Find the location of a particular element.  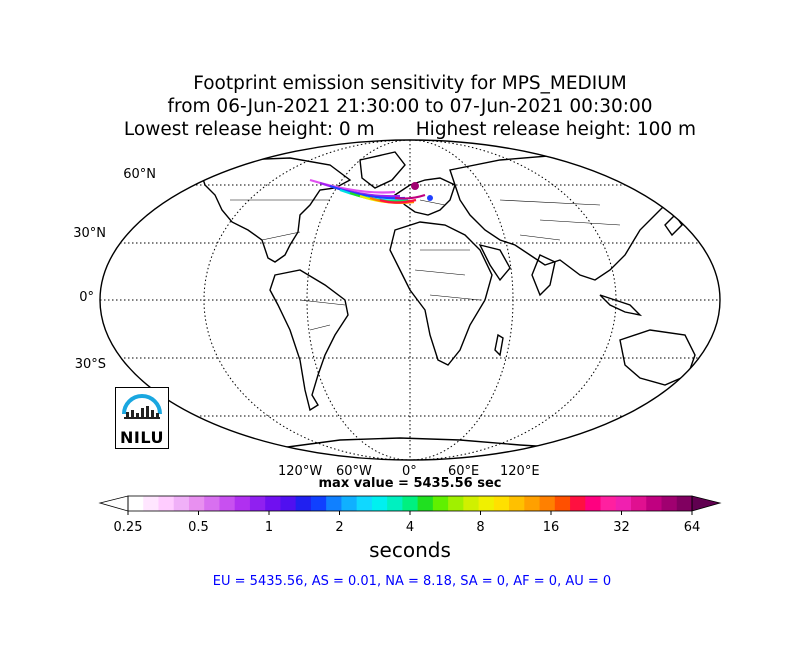

colorbar-tick-label: 8 is located at coordinates (480, 527).